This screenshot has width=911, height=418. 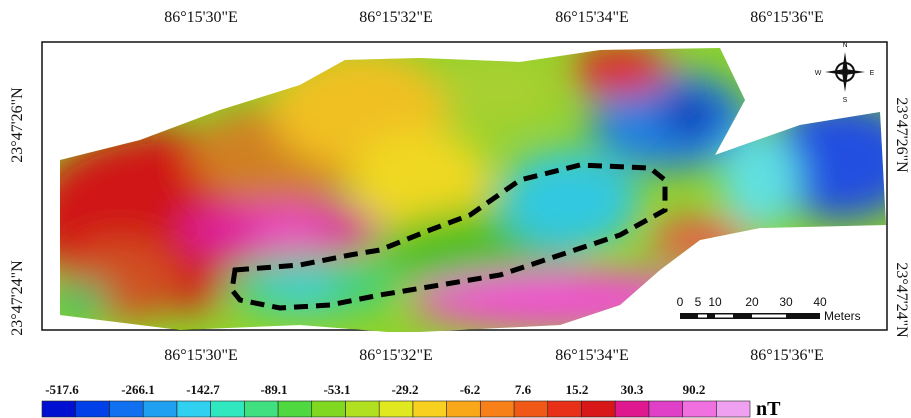 What do you see at coordinates (203, 389) in the screenshot?
I see `legend-label: -142.7` at bounding box center [203, 389].